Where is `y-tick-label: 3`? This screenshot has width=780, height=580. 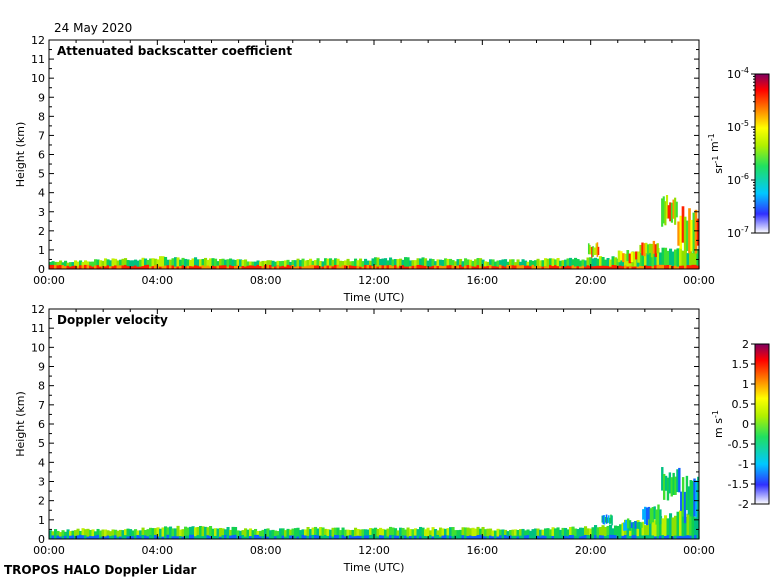
y-tick-label: 3 is located at coordinates (41, 212).